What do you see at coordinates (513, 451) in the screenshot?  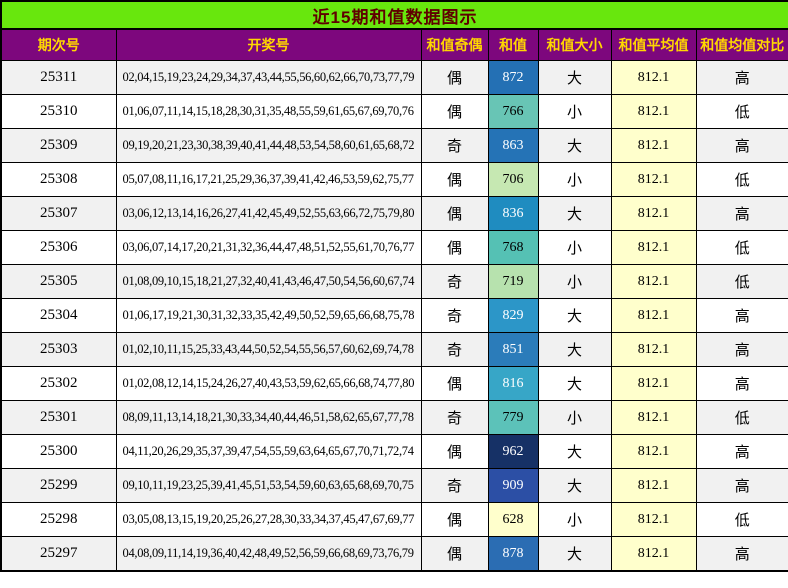 I see `sum-value-cell: 962` at bounding box center [513, 451].